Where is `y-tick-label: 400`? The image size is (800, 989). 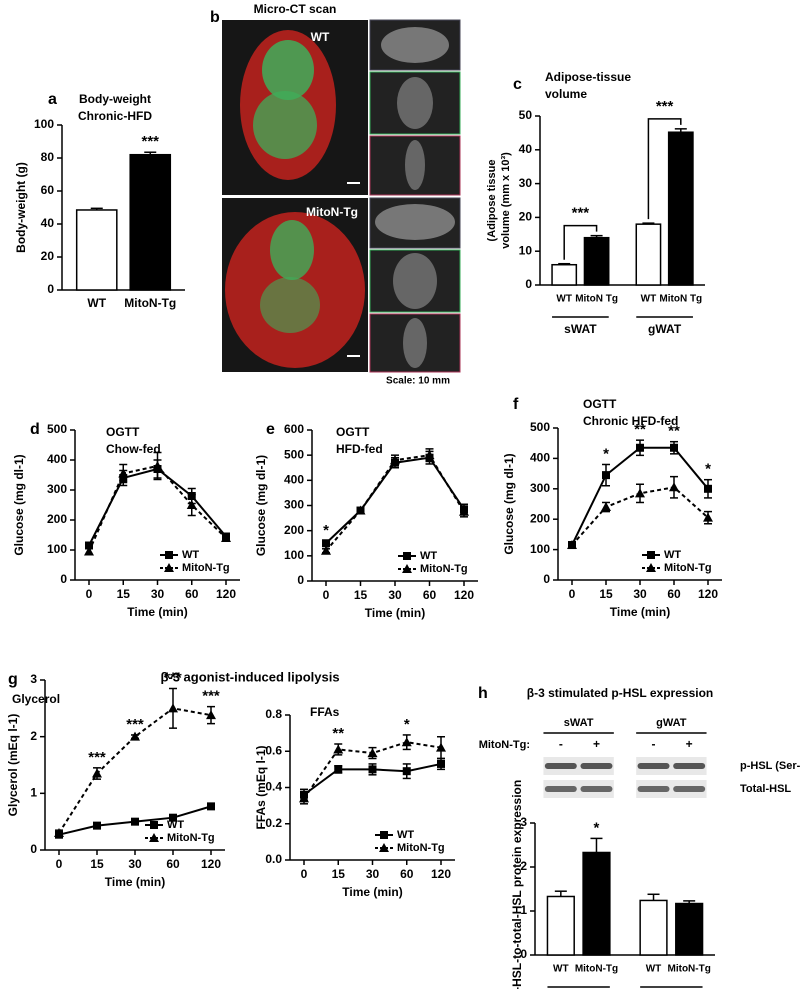
y-tick-label: 400 is located at coordinates (57, 459).